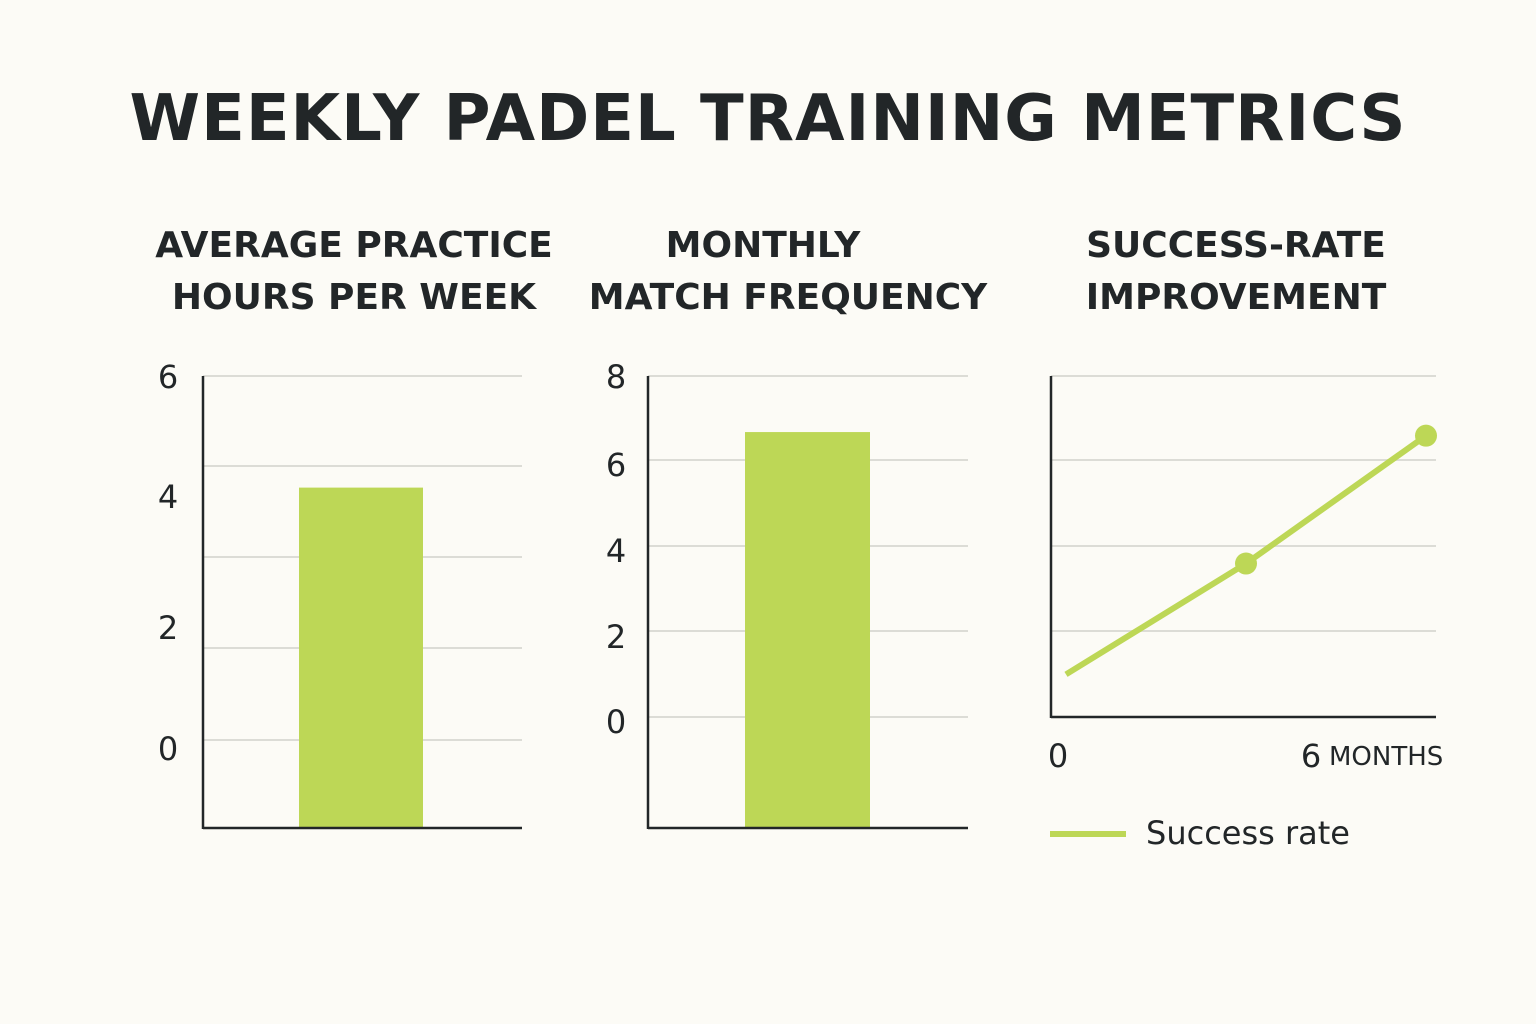 This screenshot has width=1536, height=1024. I want to click on x-axis-label: MONTHS, so click(1386, 757).